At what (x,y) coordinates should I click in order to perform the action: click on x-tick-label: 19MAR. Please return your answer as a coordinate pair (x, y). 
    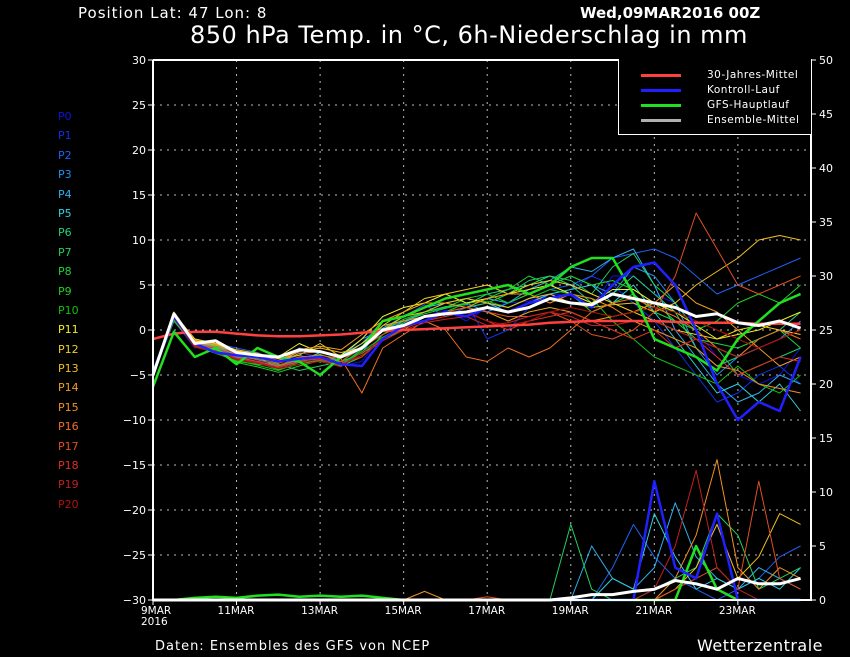
    Looking at the image, I should click on (570, 611).